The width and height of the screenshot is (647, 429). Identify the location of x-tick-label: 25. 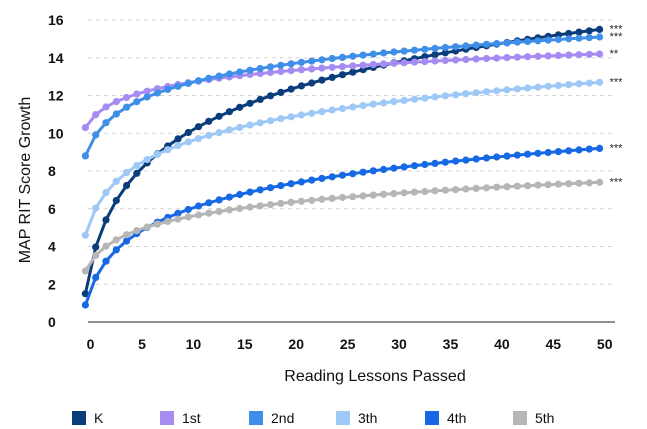
(348, 344).